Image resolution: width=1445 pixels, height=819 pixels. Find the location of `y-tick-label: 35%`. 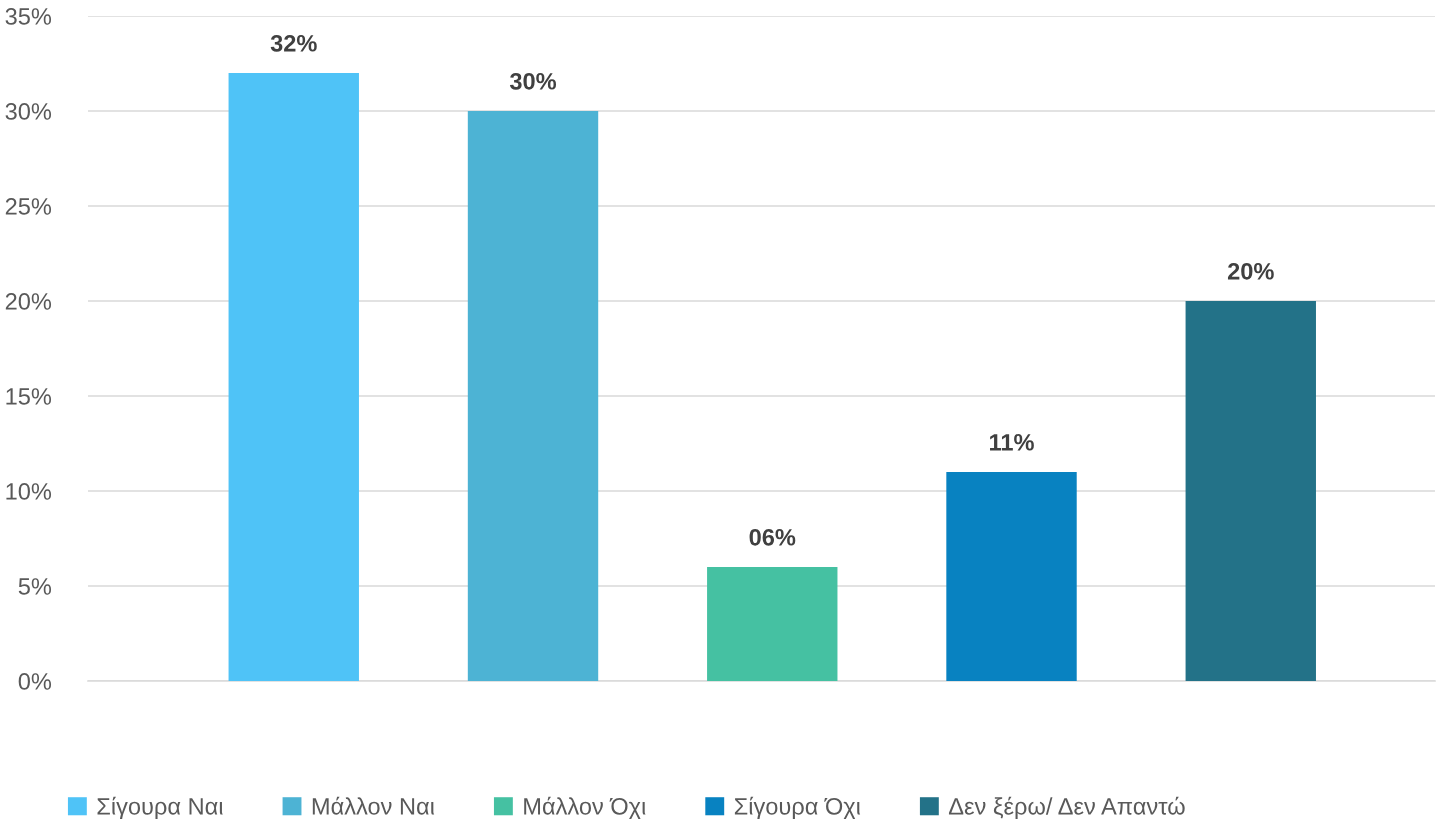

y-tick-label: 35% is located at coordinates (28, 16).